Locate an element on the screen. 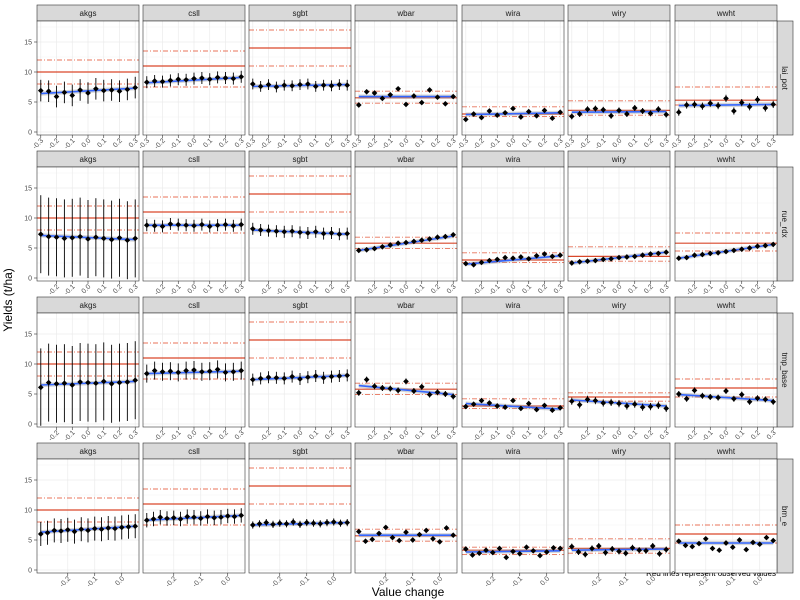 This screenshot has height=600, width=800. plot-background is located at coordinates (88, 516).